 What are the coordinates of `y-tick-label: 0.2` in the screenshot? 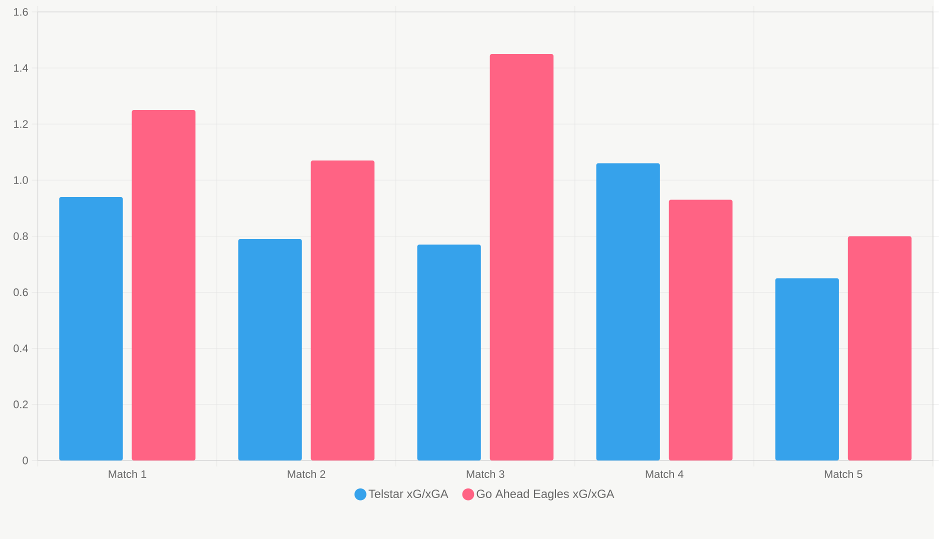 It's located at (21, 404).